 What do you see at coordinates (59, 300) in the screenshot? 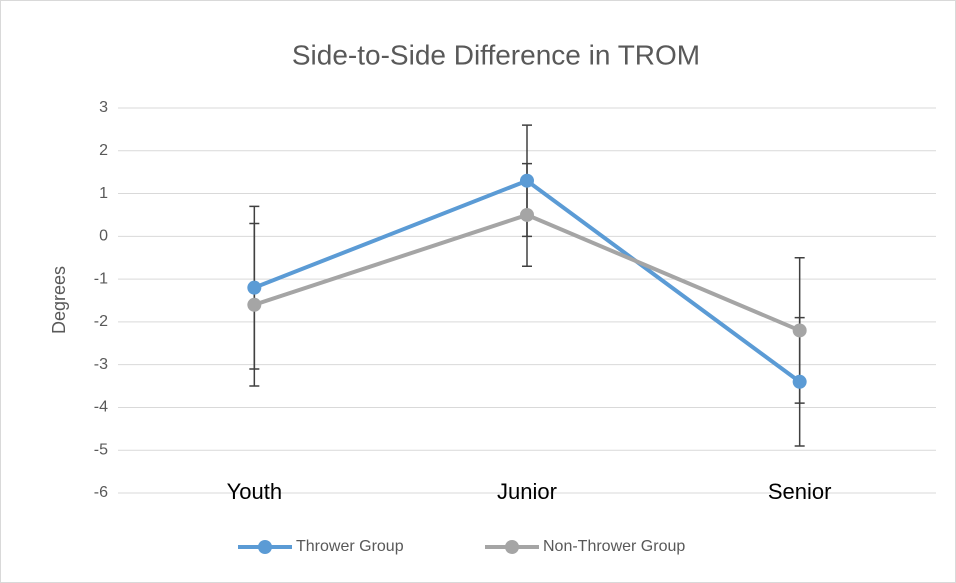
I see `y-axis-label: Degrees` at bounding box center [59, 300].